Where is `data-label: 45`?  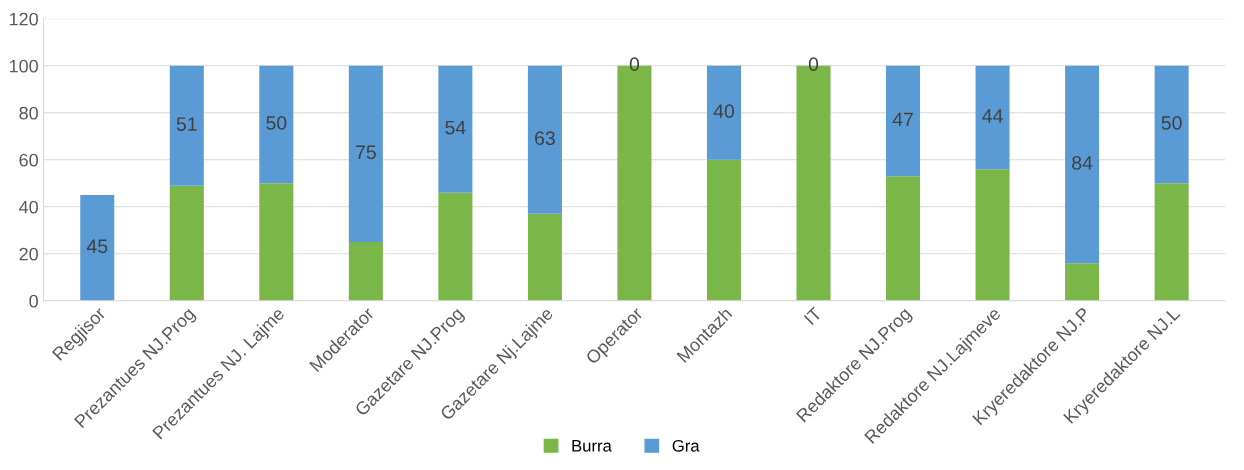 data-label: 45 is located at coordinates (97, 246).